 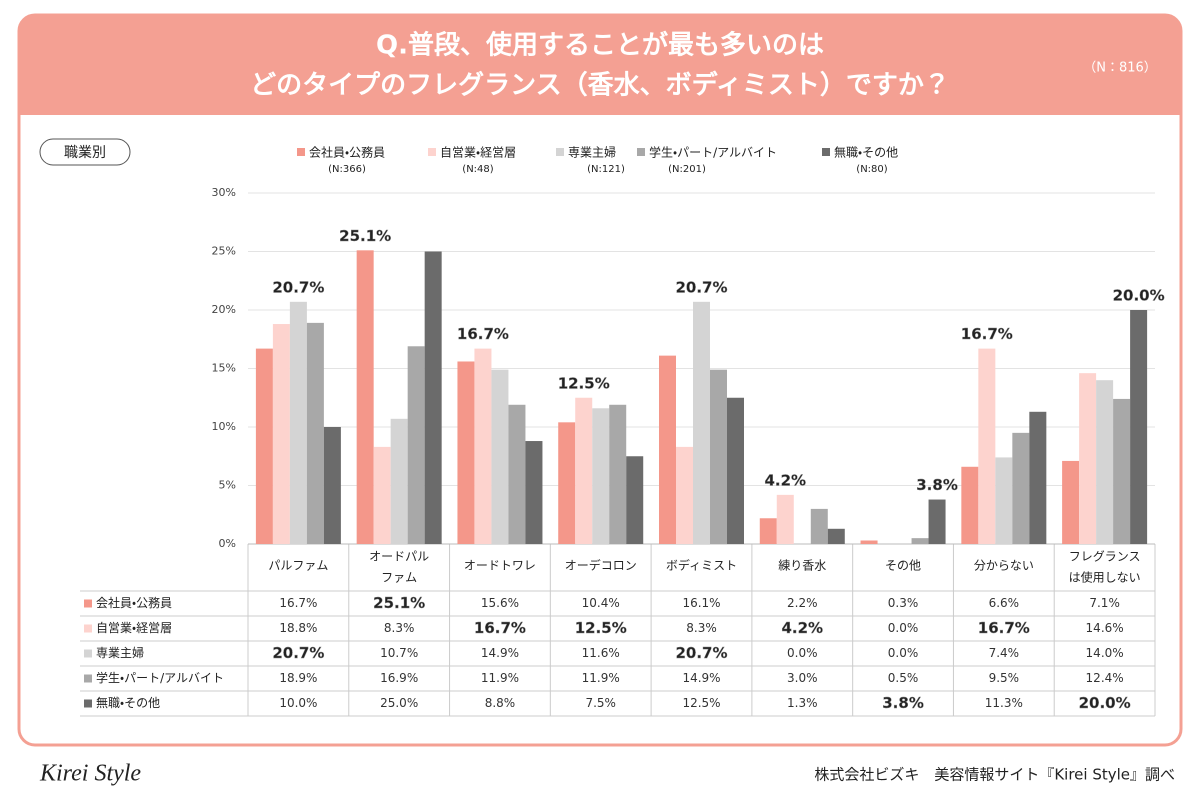 What do you see at coordinates (500, 653) in the screenshot?
I see `table-cell: 14.9%` at bounding box center [500, 653].